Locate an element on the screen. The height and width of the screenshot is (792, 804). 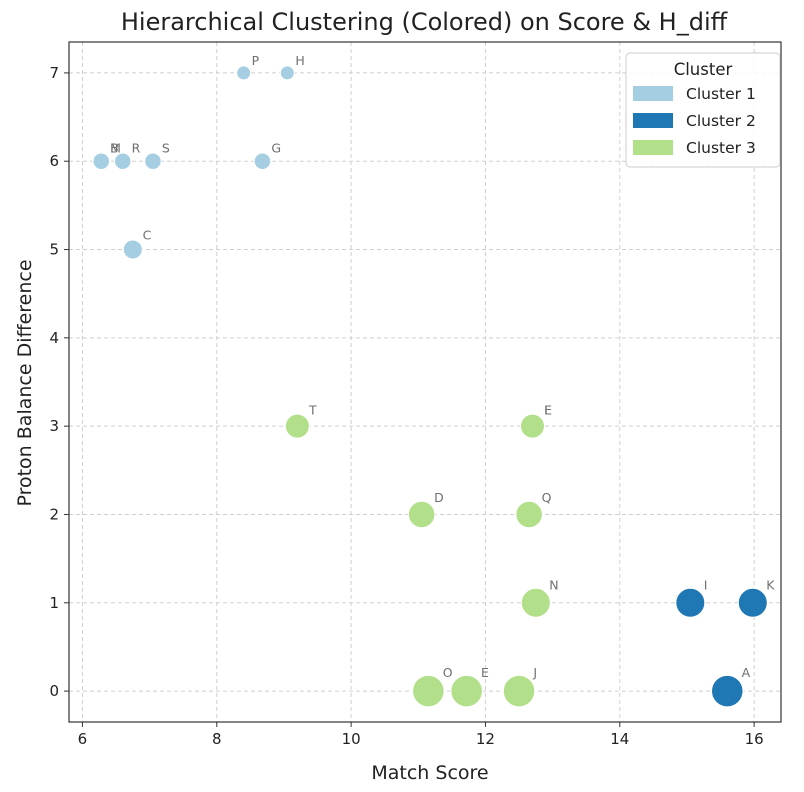
y-axis-label: Proton Balance Difference is located at coordinates (25, 382).